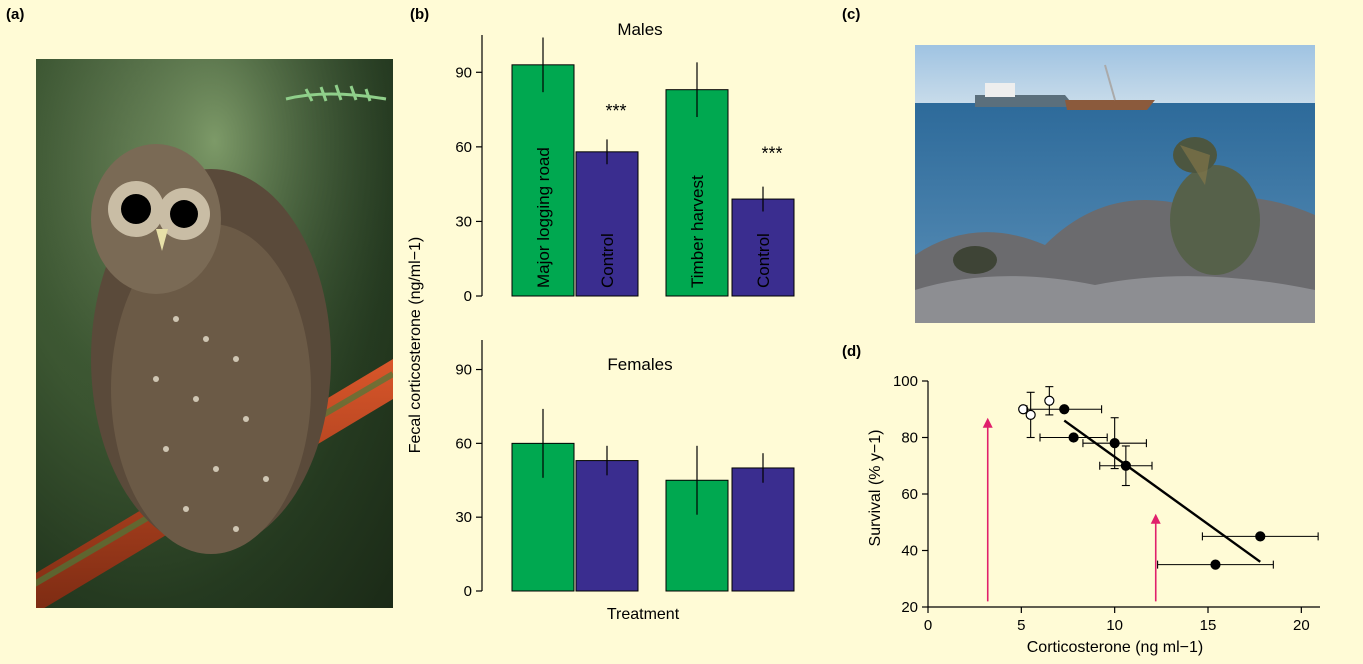 Image resolution: width=1363 pixels, height=664 pixels. What do you see at coordinates (909, 438) in the screenshot?
I see `scatter-y-tick-label: 80` at bounding box center [909, 438].